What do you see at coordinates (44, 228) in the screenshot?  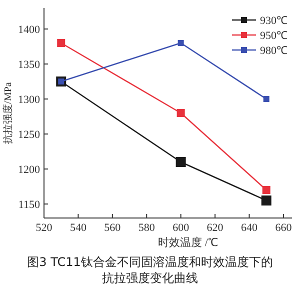 I see `x-tick-label: 520` at bounding box center [44, 228].